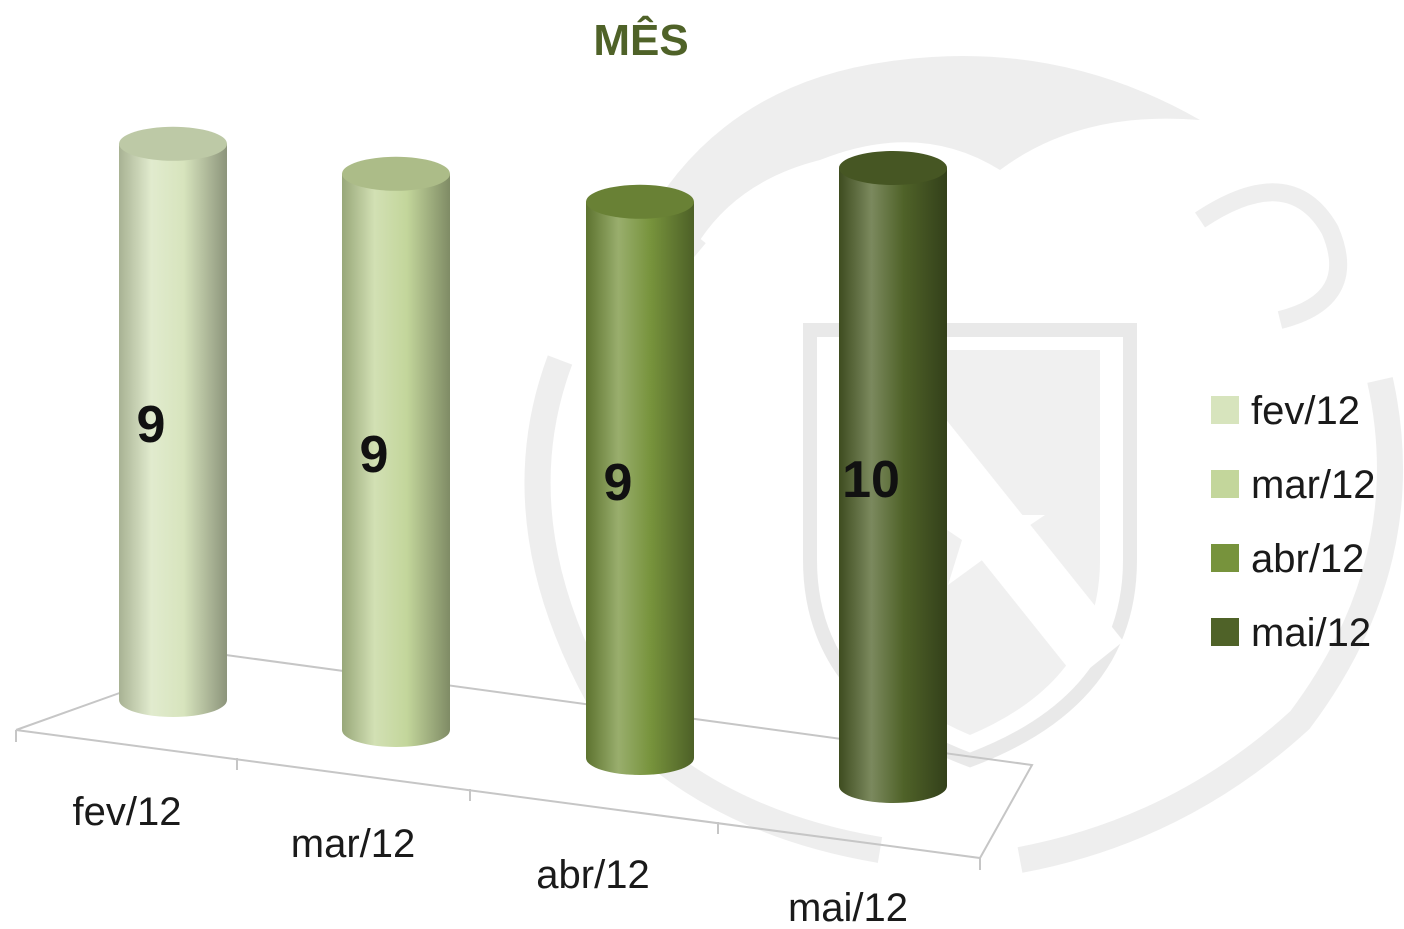  I want to click on legend-item: abr/12, so click(1287, 559).